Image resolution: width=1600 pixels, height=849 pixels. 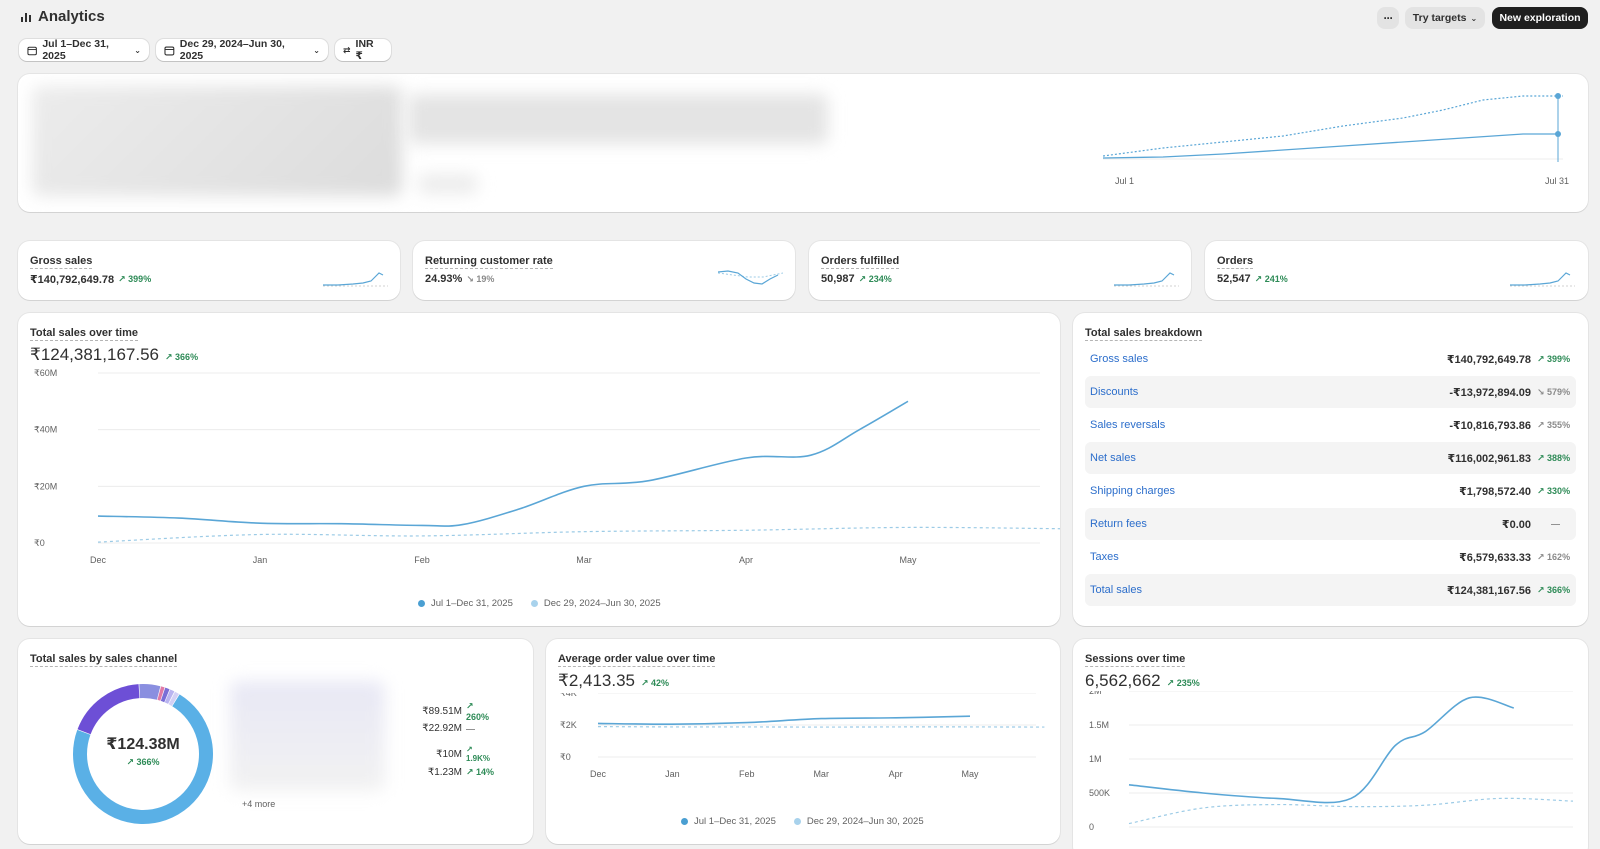 I want to click on try-targets-label: Try targets, so click(x=1439, y=18).